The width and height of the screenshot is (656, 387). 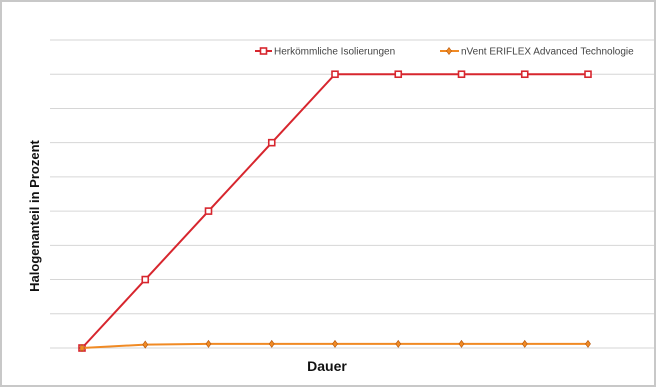 I want to click on y-axis-title: Halogenanteil in Prozent, so click(x=34, y=215).